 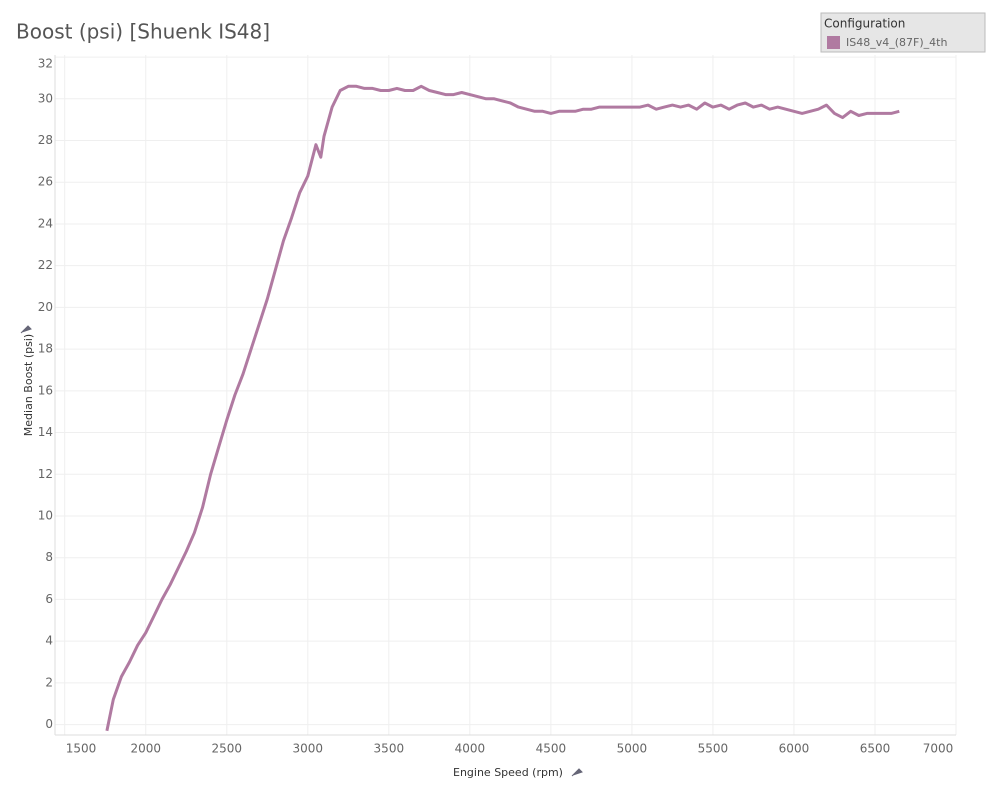 What do you see at coordinates (713, 749) in the screenshot?
I see `x-tick-label: 5500` at bounding box center [713, 749].